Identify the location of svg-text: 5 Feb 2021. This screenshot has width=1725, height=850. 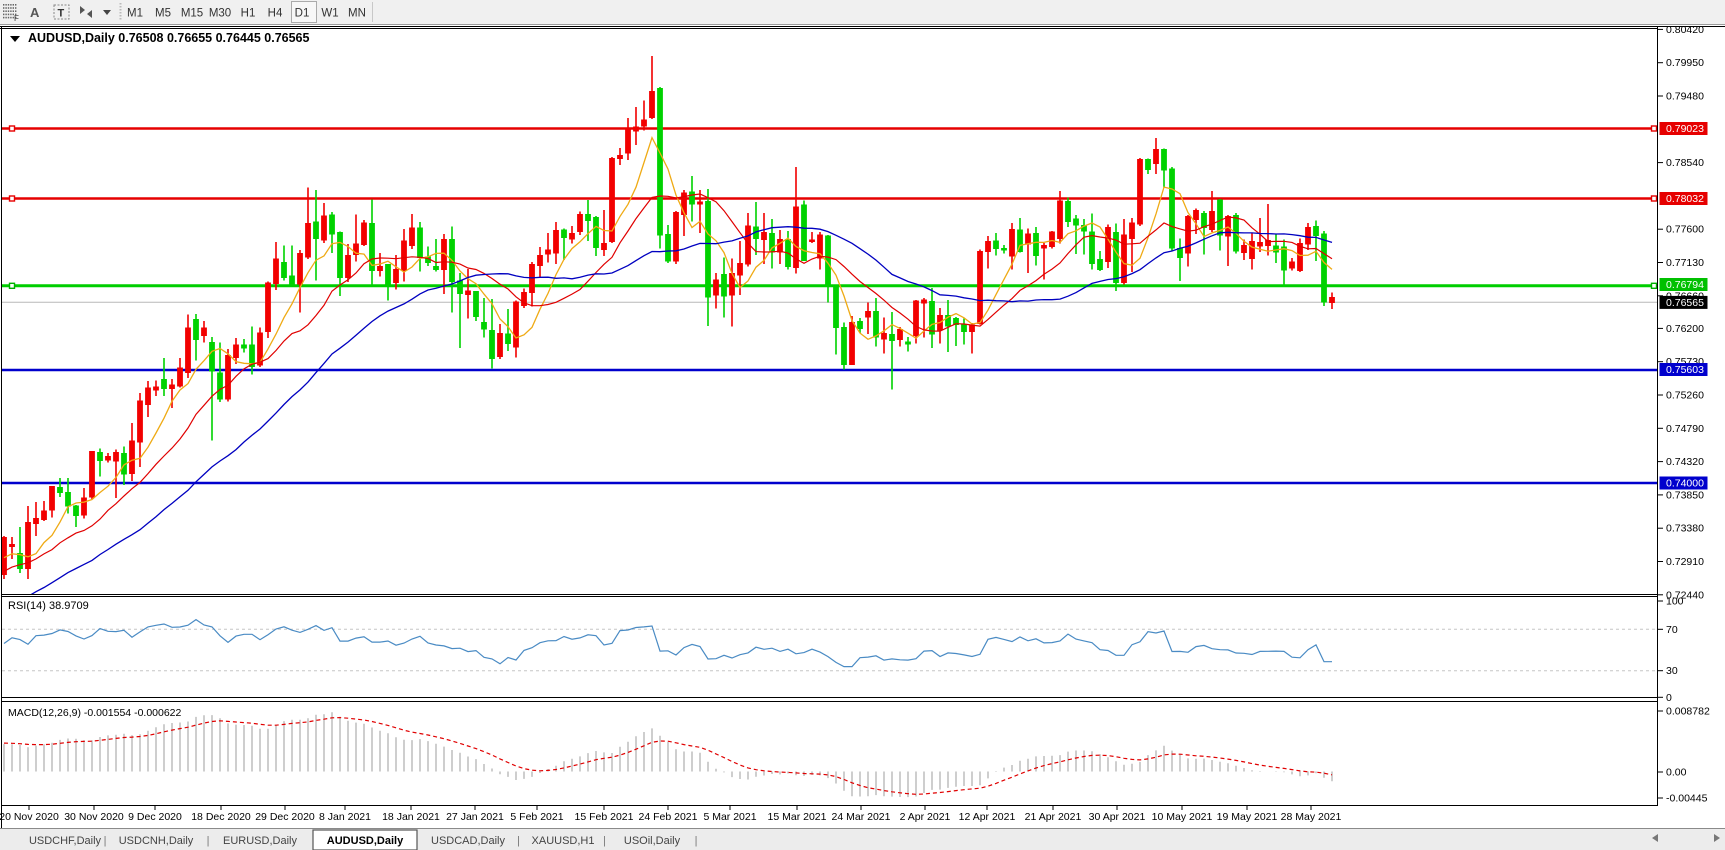
(536, 817).